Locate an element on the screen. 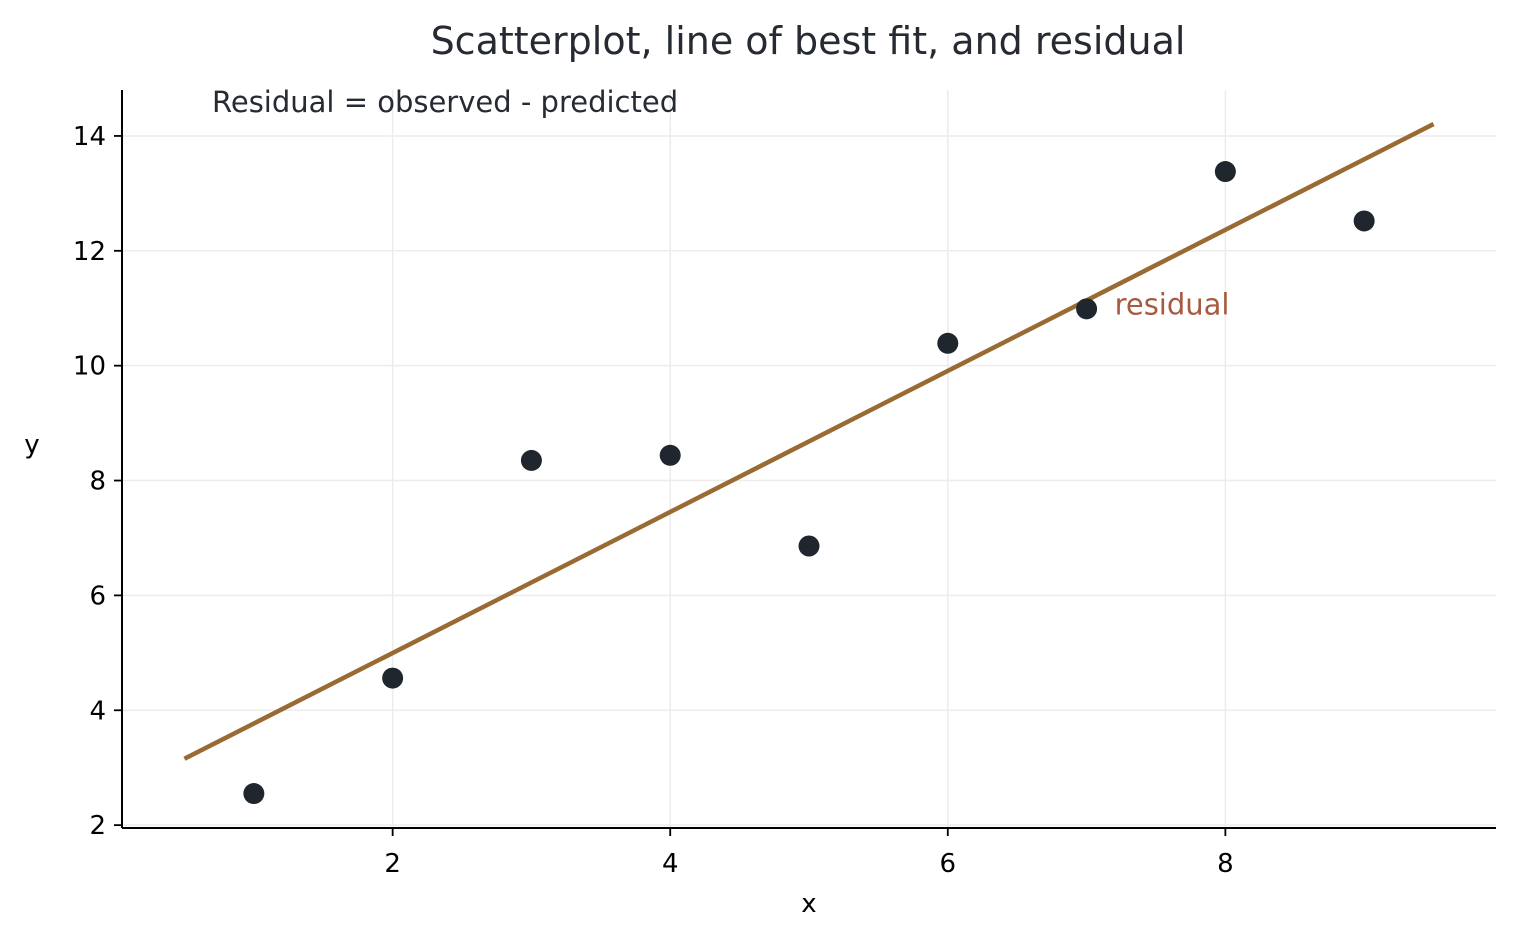 The width and height of the screenshot is (1517, 942). x-axis-label: x is located at coordinates (808, 904).